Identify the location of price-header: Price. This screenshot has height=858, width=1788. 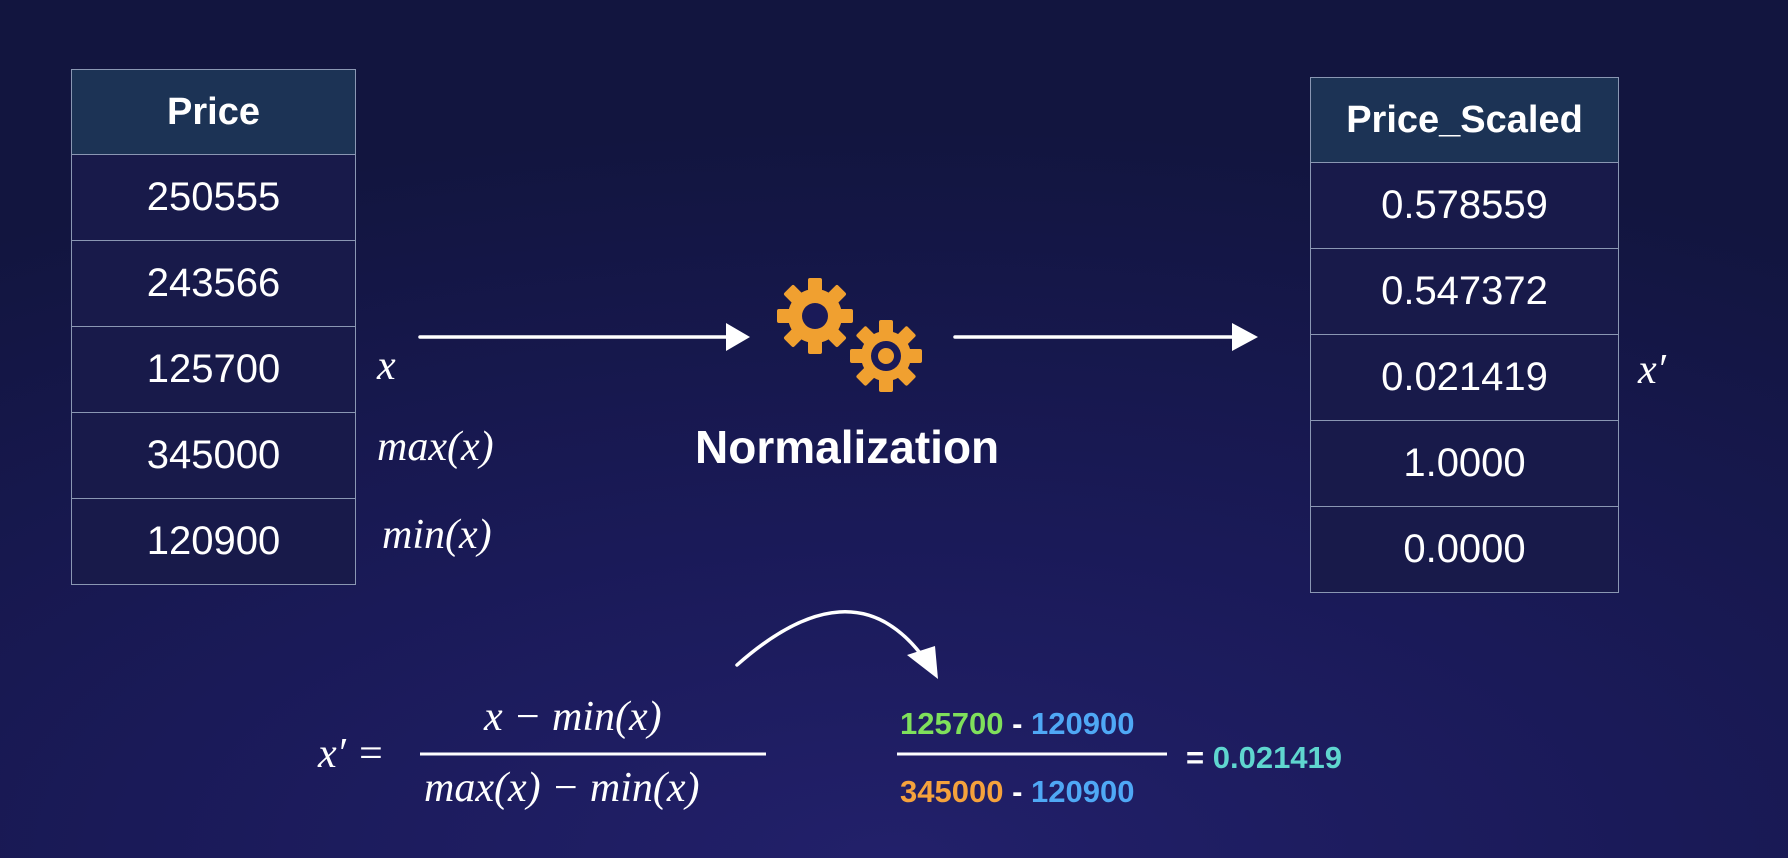
(213, 112).